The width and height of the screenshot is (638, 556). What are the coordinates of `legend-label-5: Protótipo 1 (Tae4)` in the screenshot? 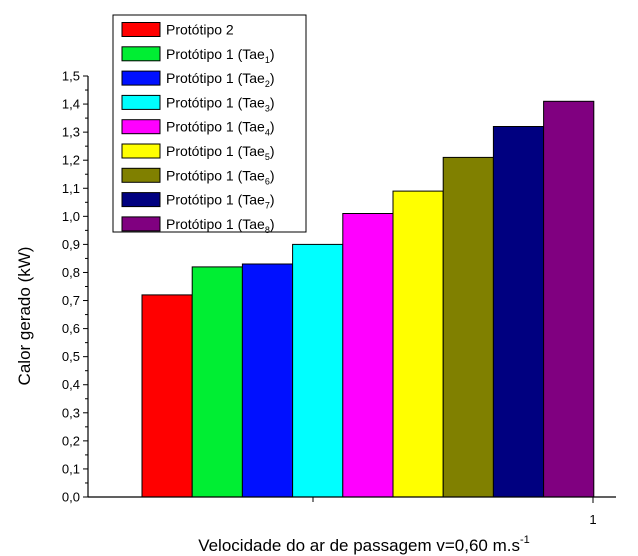 It's located at (220, 128).